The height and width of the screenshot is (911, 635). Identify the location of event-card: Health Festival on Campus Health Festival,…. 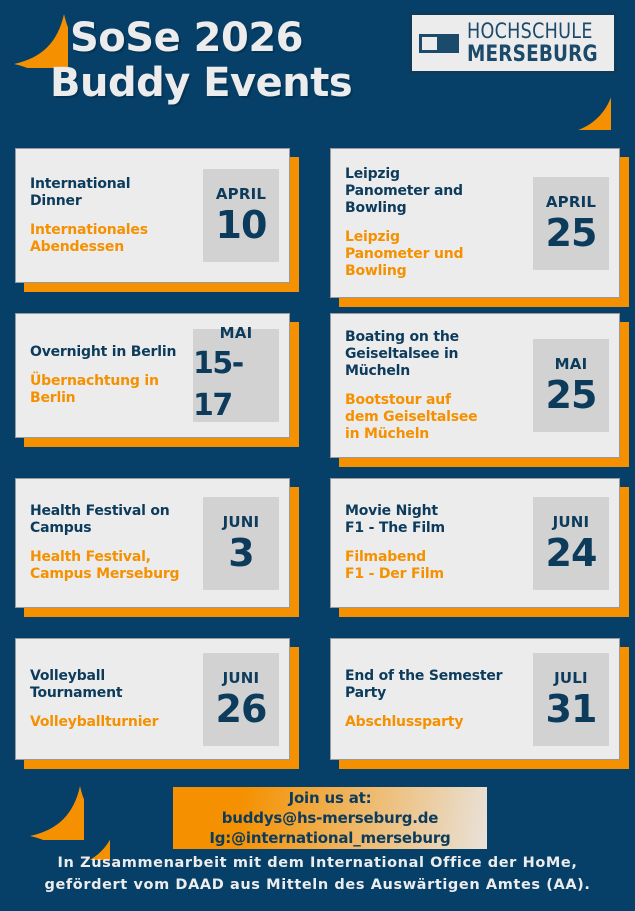
(157, 547).